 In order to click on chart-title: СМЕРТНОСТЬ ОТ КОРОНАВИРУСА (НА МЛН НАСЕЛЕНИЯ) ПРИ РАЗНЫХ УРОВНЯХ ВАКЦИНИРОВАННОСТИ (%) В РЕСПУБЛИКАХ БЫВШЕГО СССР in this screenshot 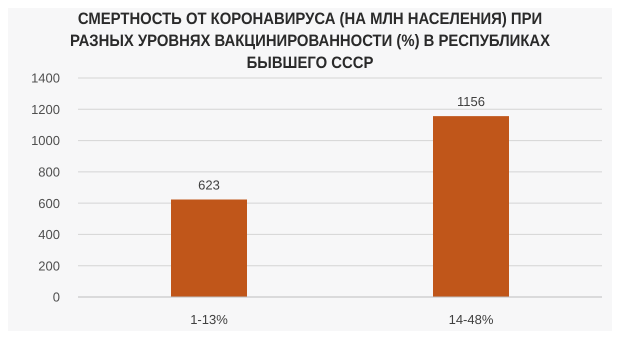, I will do `click(310, 40)`.